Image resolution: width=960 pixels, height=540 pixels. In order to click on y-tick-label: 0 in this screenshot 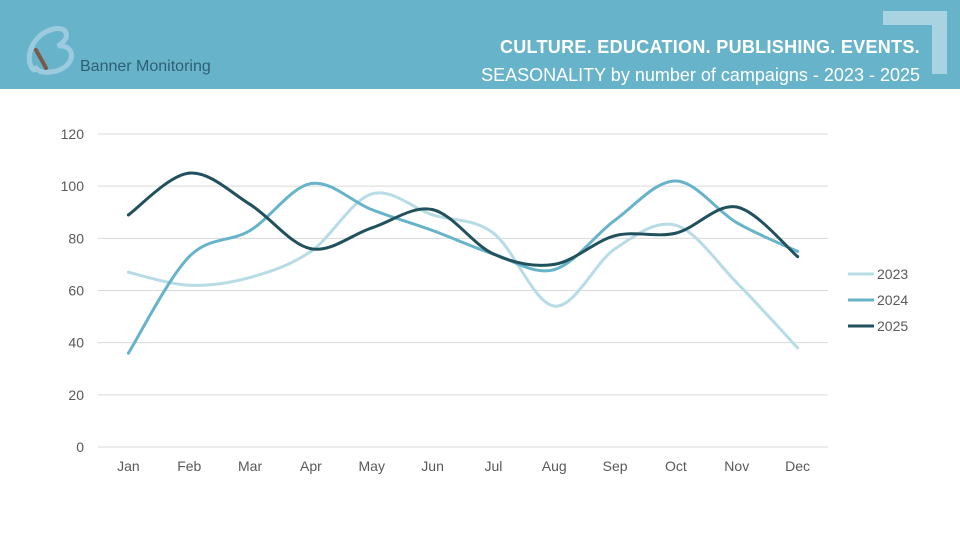, I will do `click(80, 447)`.